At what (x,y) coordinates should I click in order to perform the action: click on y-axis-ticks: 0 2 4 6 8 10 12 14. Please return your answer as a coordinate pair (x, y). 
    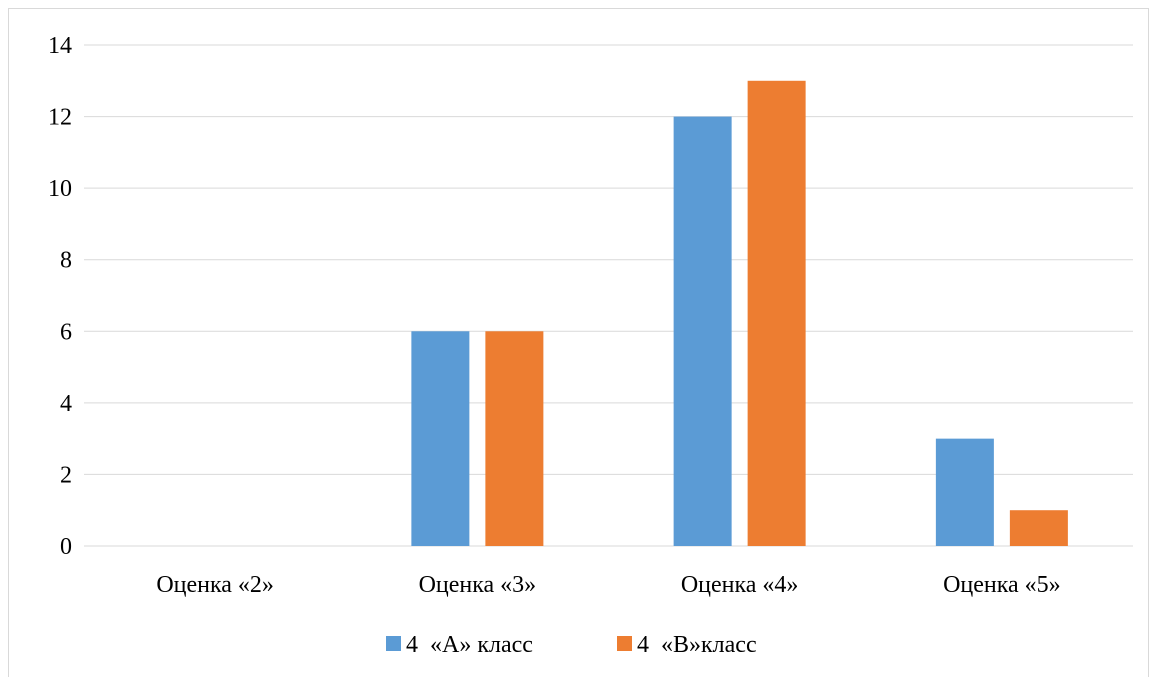
    Looking at the image, I should click on (60, 296).